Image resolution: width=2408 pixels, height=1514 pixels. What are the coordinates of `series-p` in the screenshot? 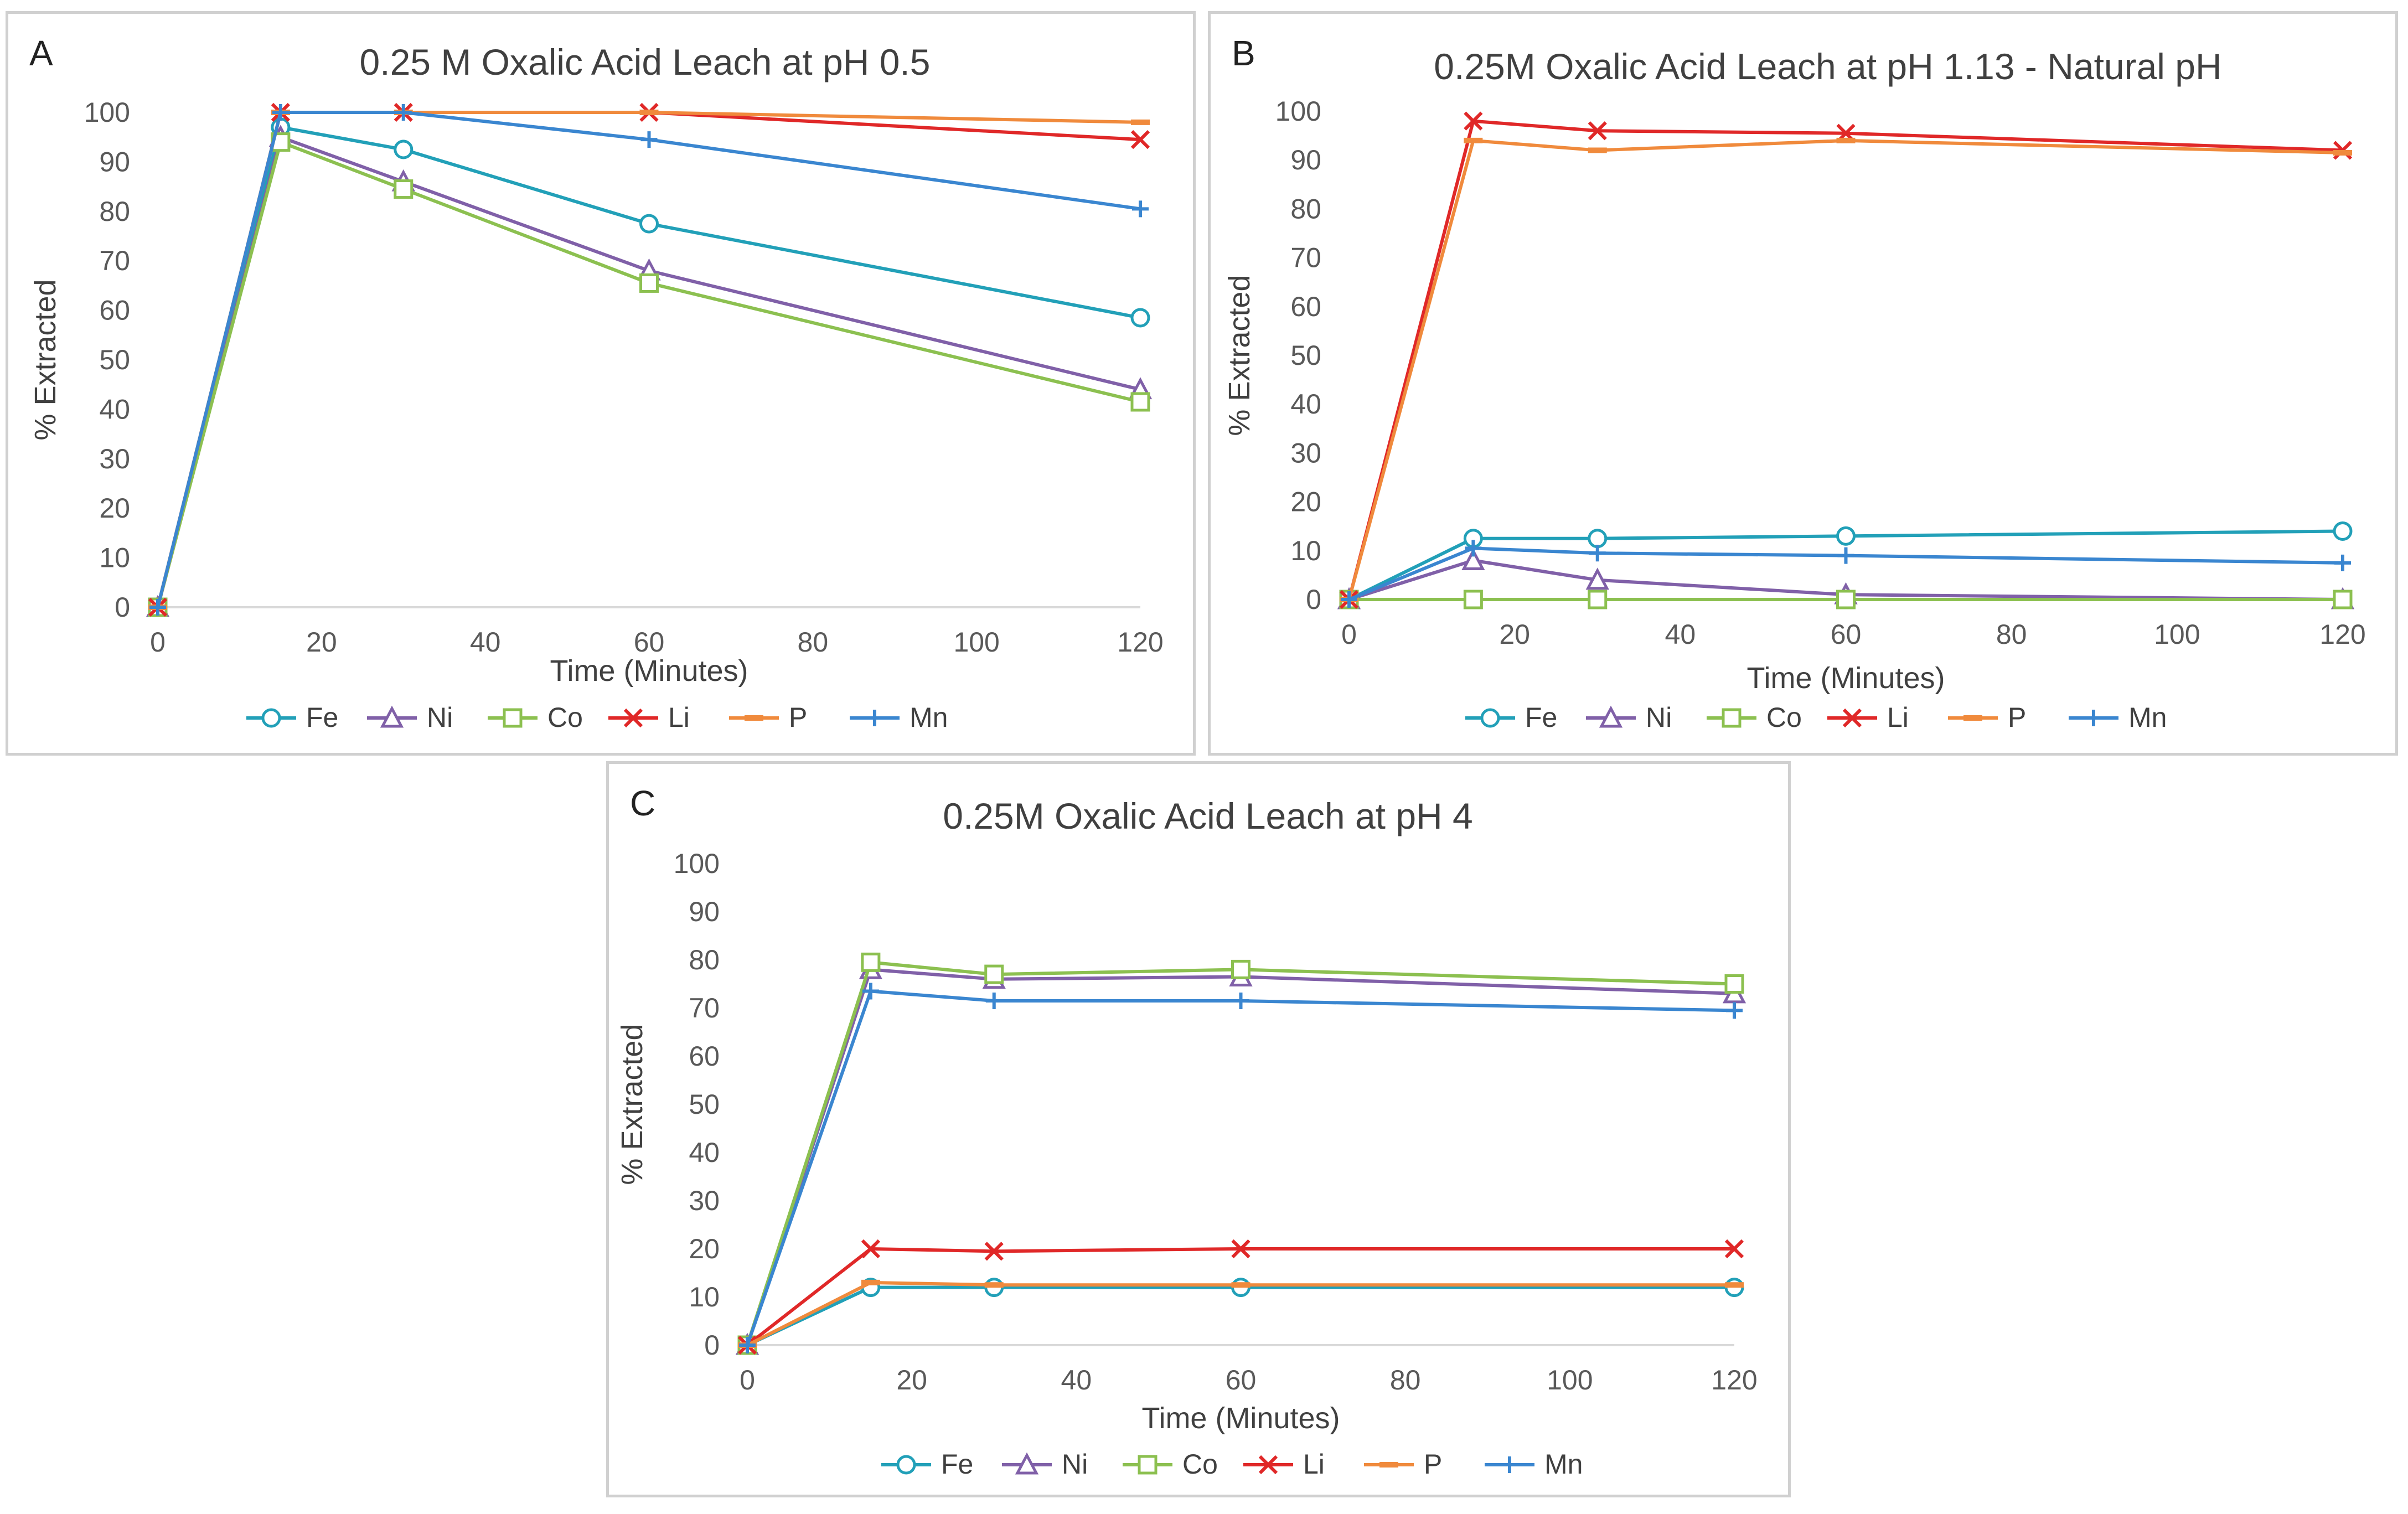 It's located at (649, 360).